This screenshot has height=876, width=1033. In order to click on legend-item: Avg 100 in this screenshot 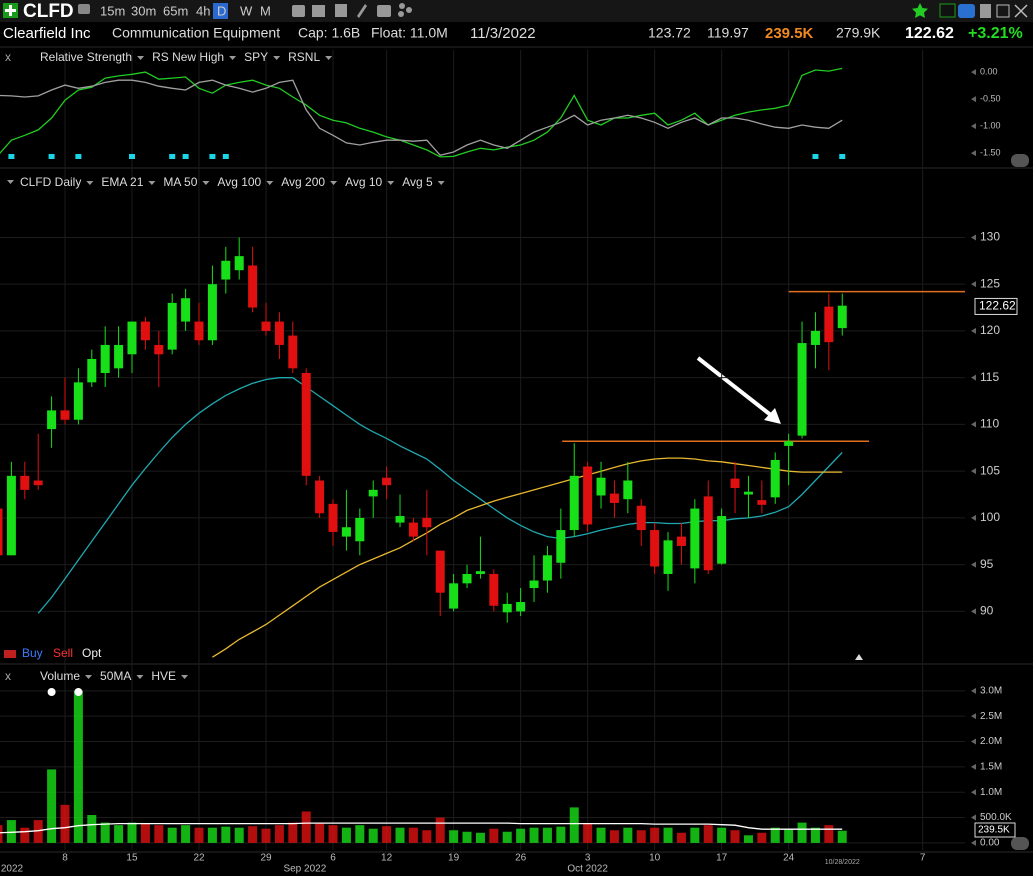, I will do `click(239, 182)`.